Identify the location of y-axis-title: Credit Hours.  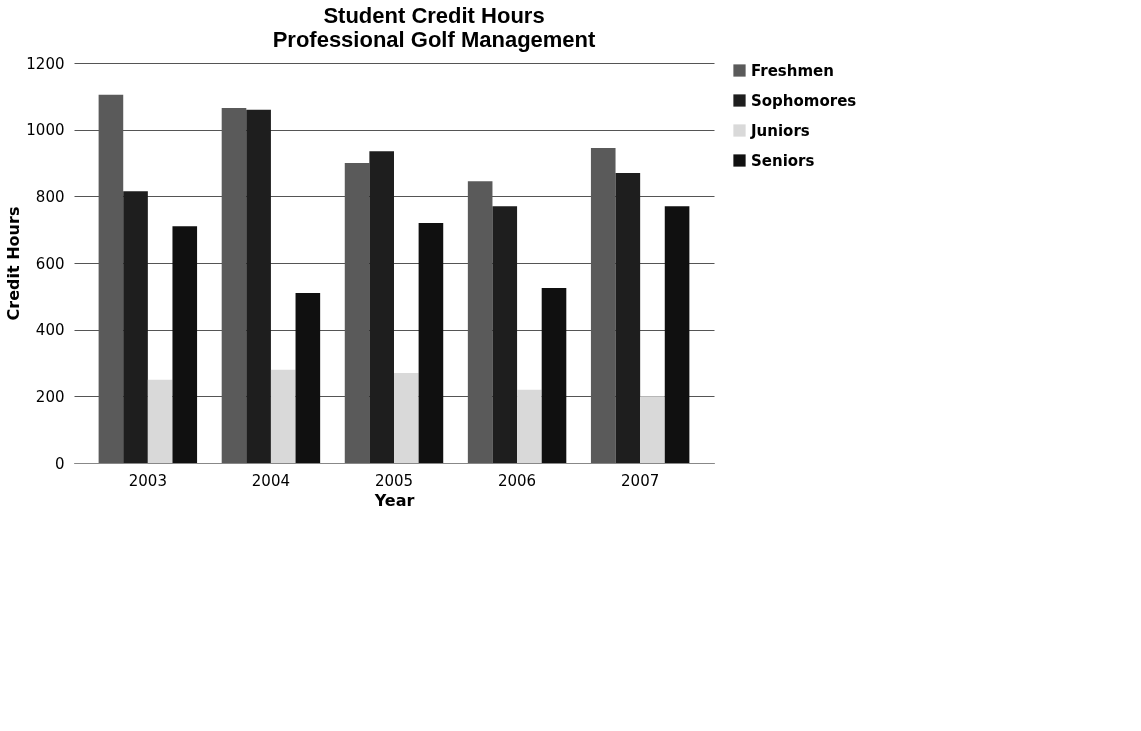
(14, 263).